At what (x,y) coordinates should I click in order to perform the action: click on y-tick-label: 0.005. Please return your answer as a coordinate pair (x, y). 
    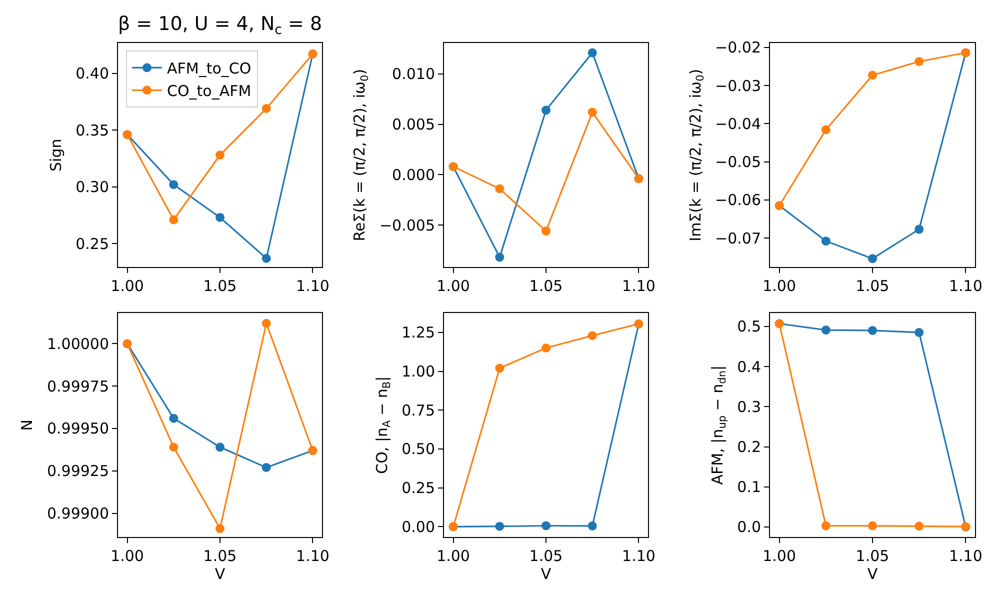
    Looking at the image, I should click on (413, 125).